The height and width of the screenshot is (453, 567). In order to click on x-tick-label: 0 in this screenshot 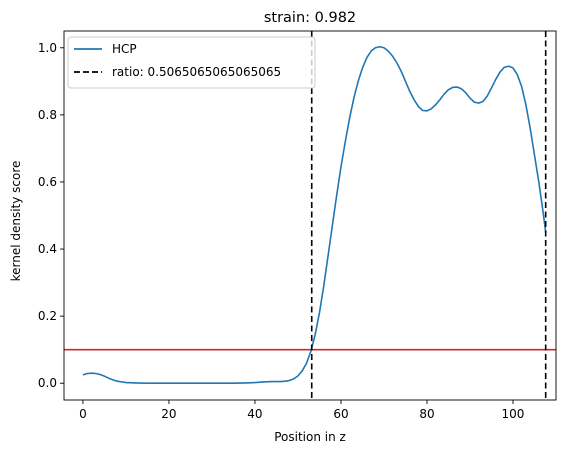, I will do `click(83, 414)`.